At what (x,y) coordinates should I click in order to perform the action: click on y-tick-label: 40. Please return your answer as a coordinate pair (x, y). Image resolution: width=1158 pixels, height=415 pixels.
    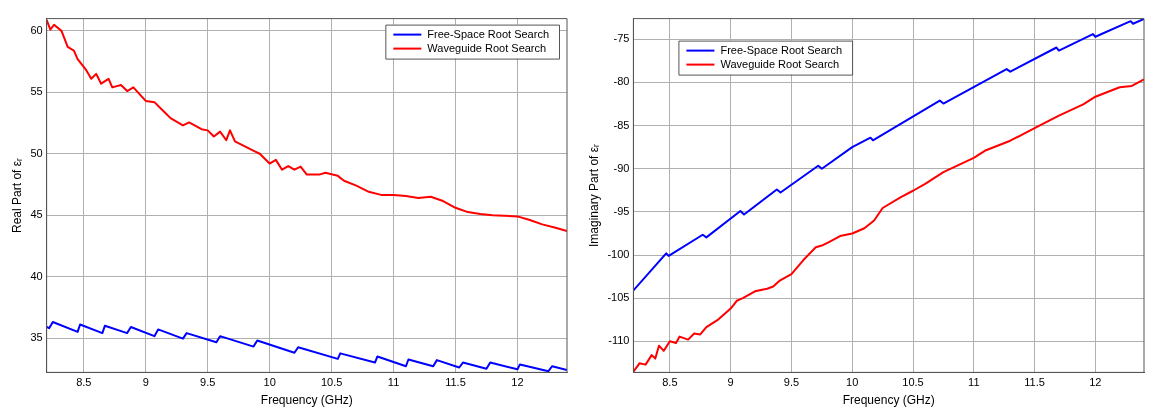
    Looking at the image, I should click on (36, 275).